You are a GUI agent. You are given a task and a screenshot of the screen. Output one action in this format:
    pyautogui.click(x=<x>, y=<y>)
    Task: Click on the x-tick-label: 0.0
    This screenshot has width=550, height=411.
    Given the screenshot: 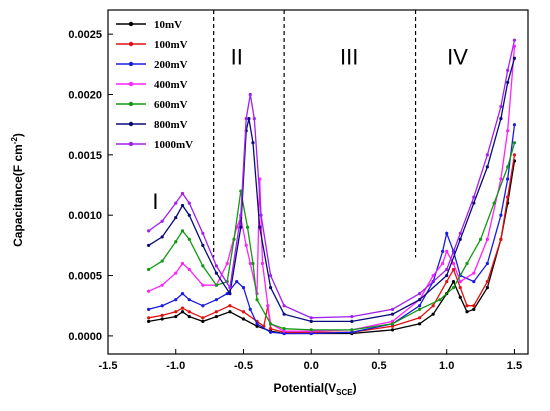 What is the action you would take?
    pyautogui.click(x=311, y=366)
    